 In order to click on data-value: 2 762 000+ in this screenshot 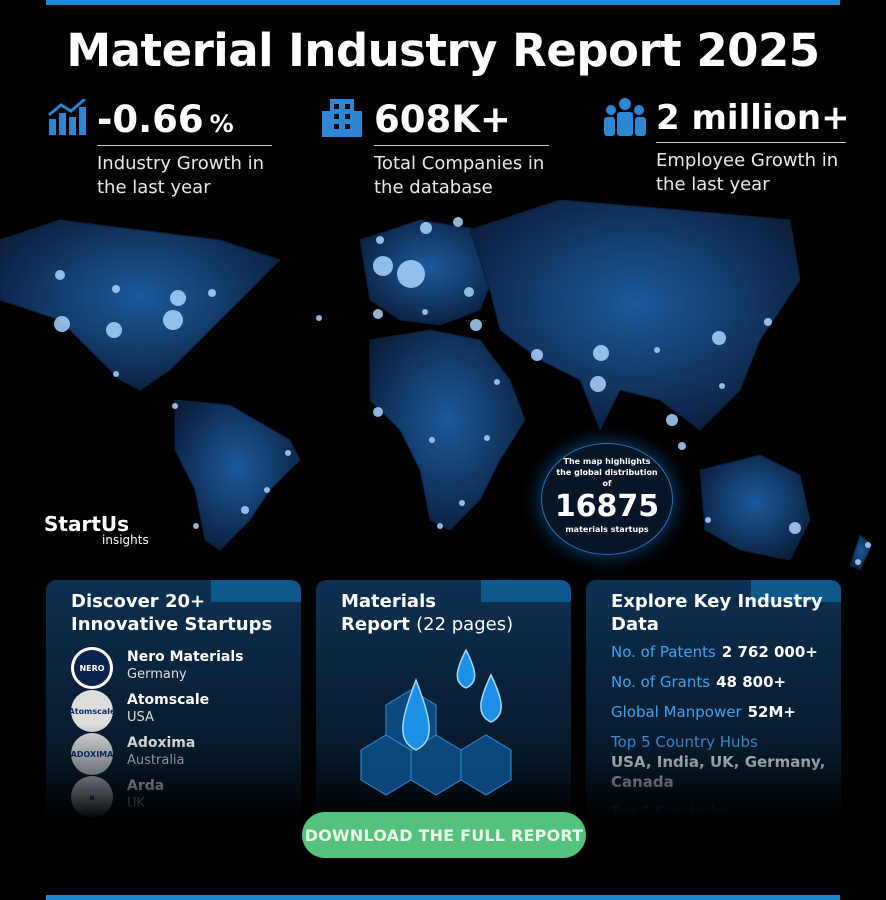, I will do `click(769, 652)`.